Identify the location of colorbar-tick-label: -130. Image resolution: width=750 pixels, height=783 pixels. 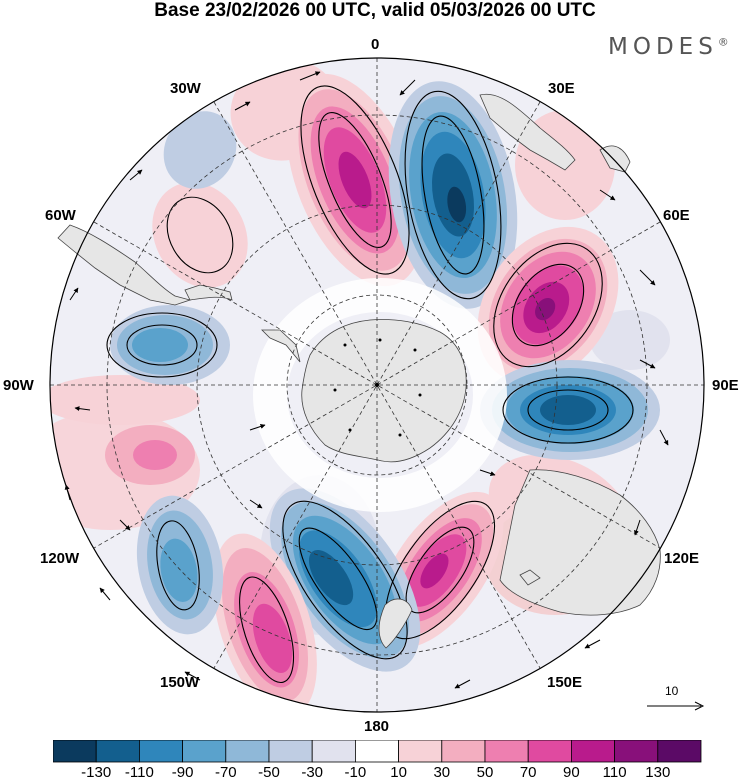
(96, 772).